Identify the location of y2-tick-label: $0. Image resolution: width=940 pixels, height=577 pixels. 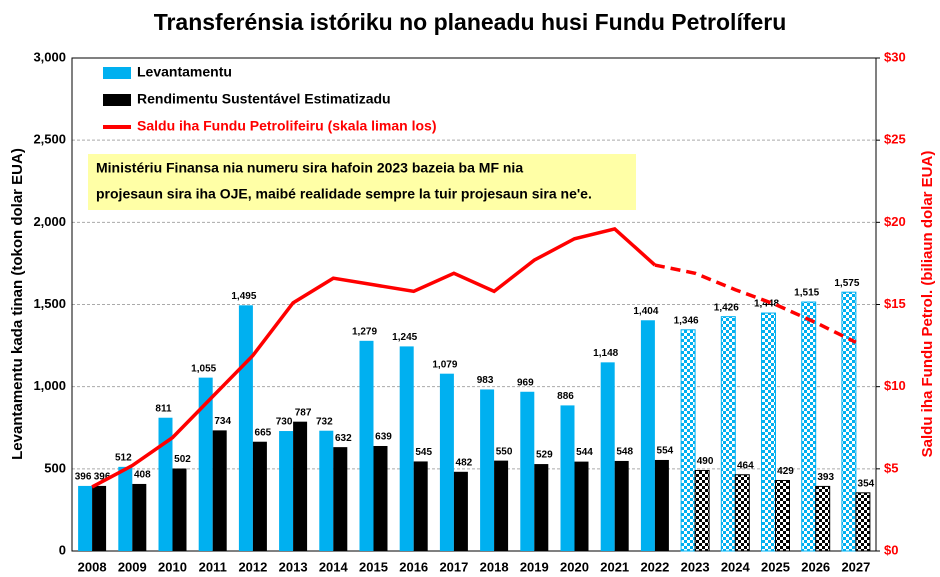
(891, 549).